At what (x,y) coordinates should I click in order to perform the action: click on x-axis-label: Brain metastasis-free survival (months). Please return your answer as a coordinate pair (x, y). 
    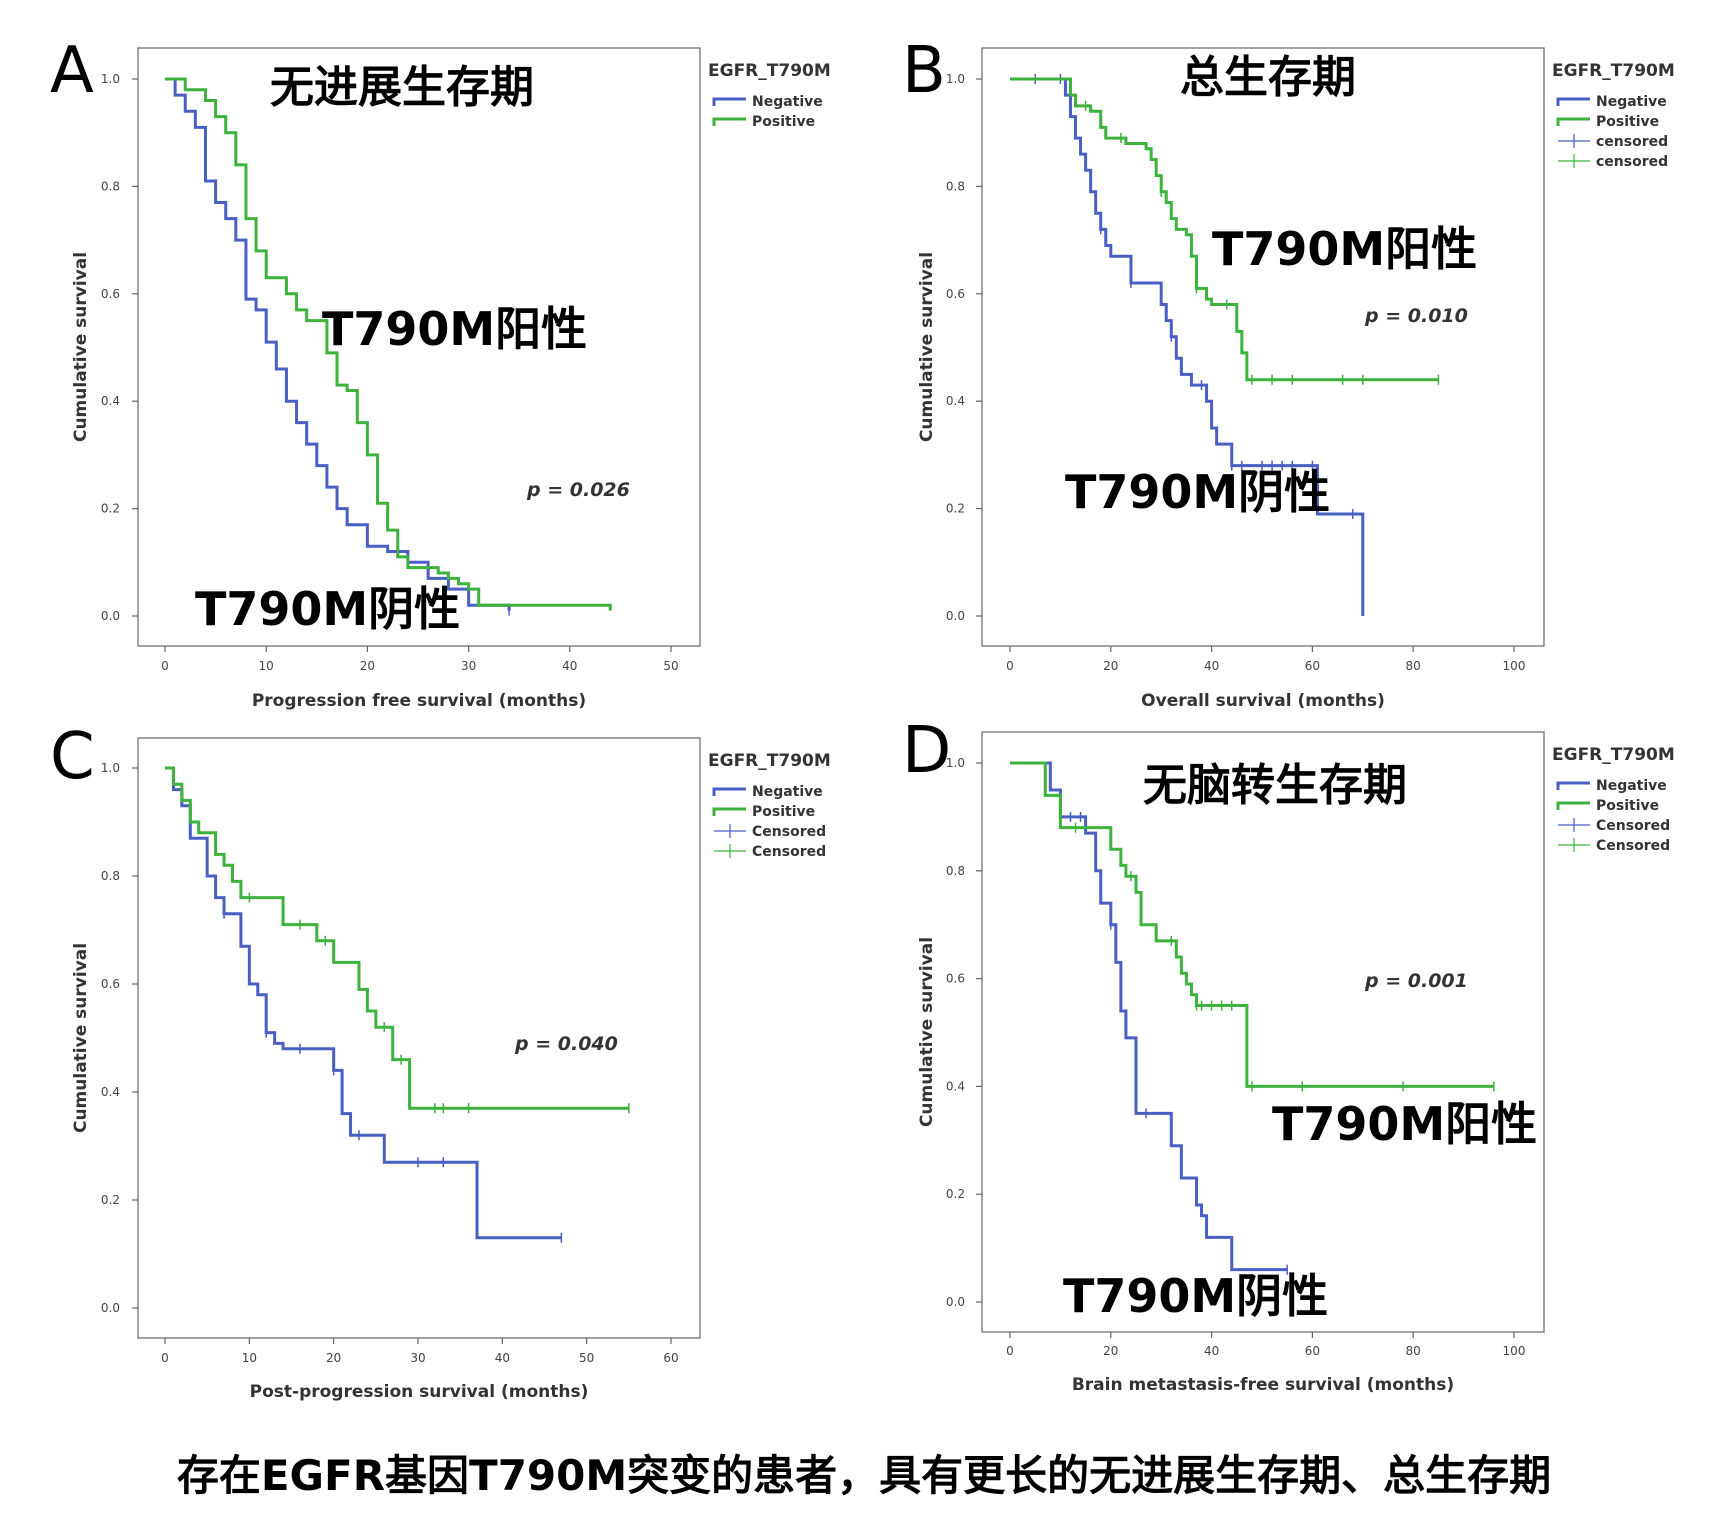
    Looking at the image, I should click on (1263, 1385).